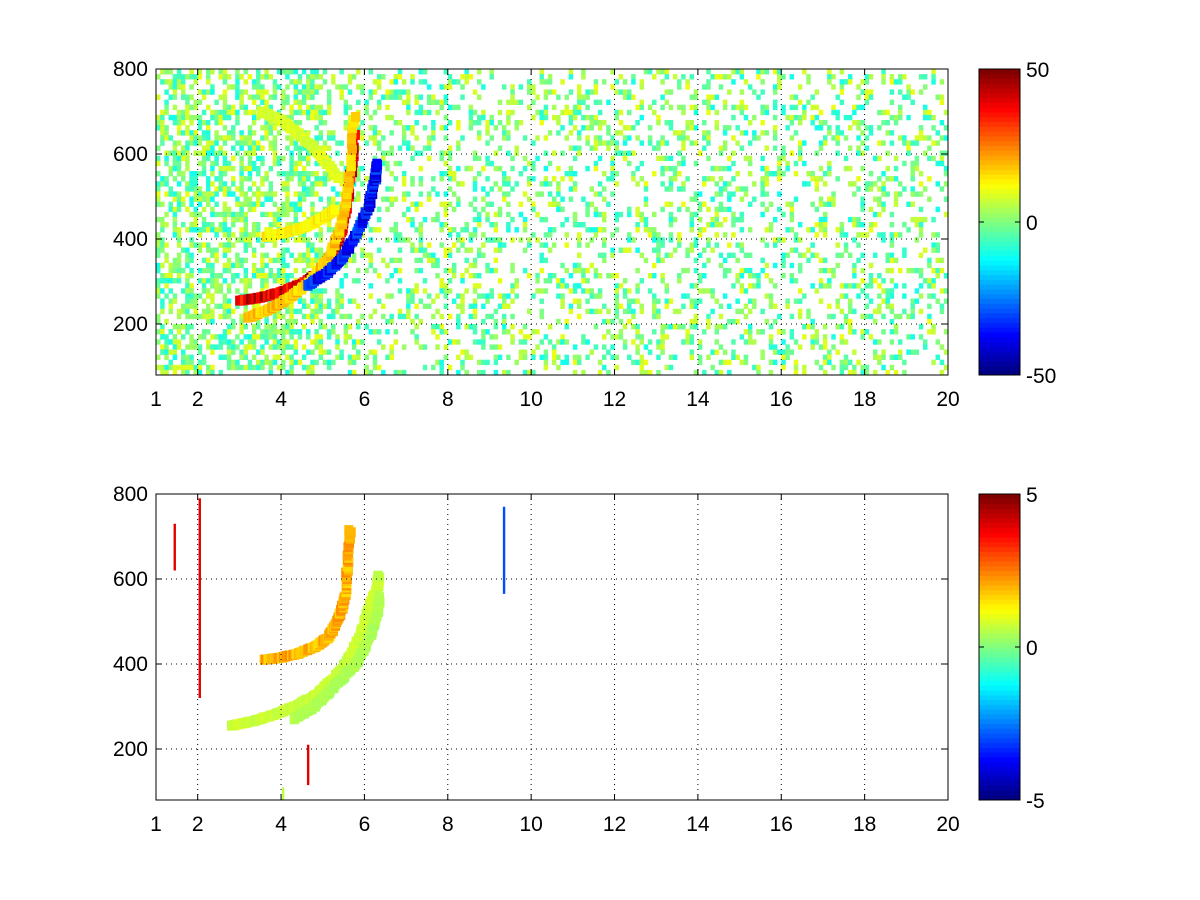 This screenshot has height=900, width=1200. What do you see at coordinates (130, 664) in the screenshot?
I see `y-tick-label: 400` at bounding box center [130, 664].